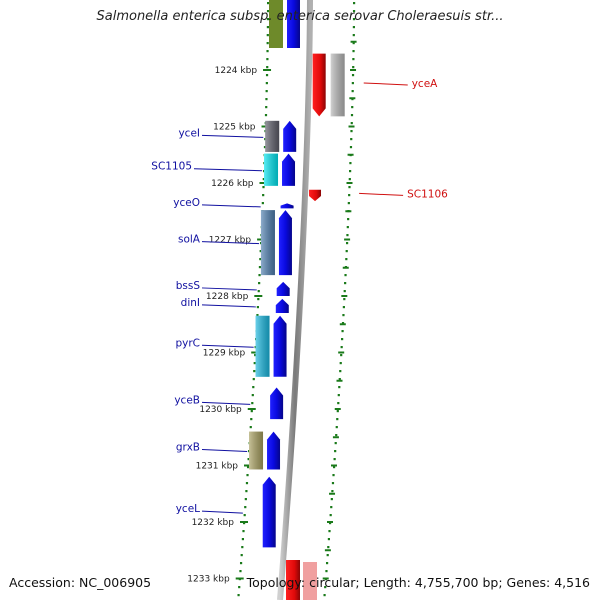  What do you see at coordinates (265, 450) in the screenshot?
I see `gene-grxB` at bounding box center [265, 450].